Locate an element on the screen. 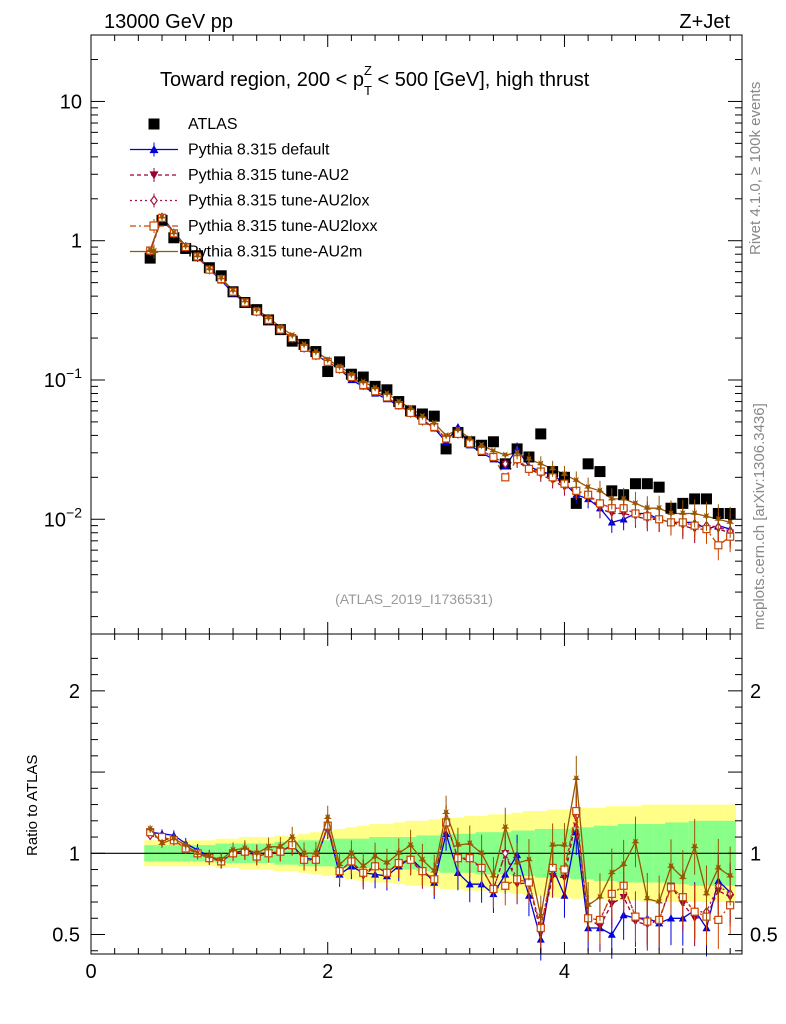  y-tick-label: 10−1 is located at coordinates (63, 378).